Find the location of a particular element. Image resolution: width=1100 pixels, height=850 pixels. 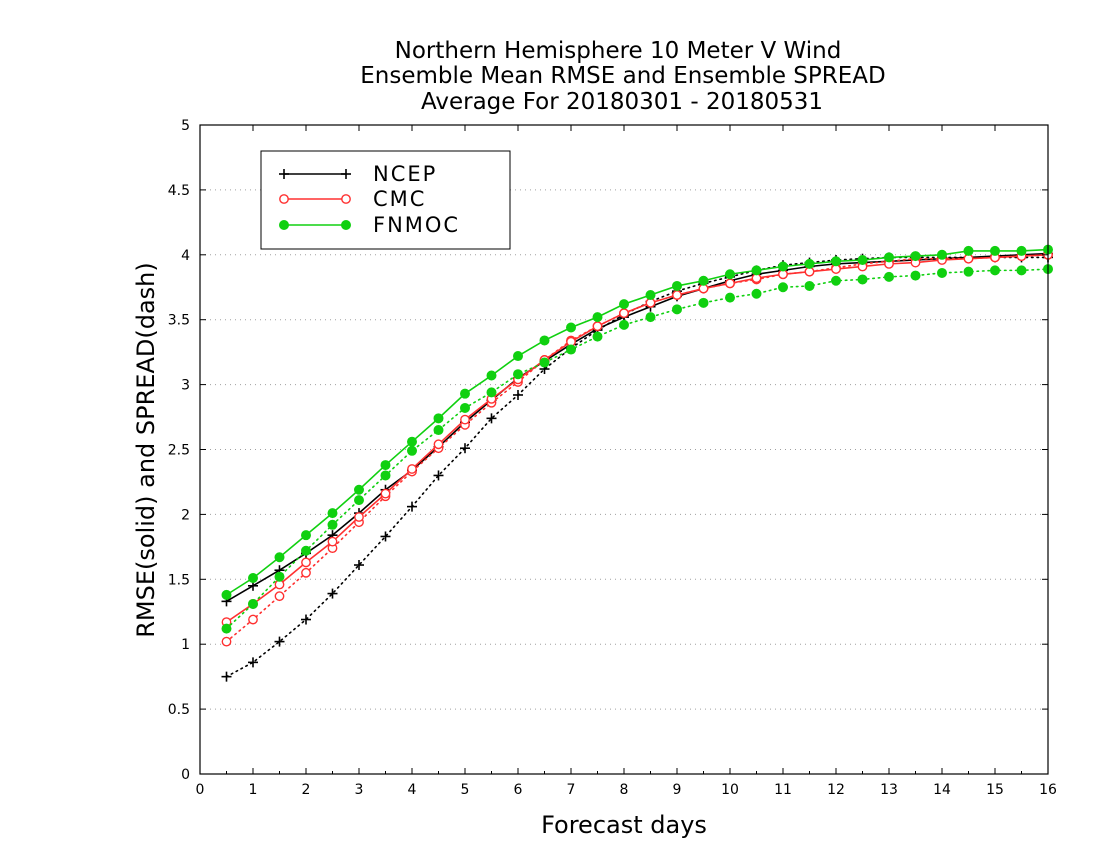

title-line-2: Ensemble Mean RMSE and Ensemble SPREAD is located at coordinates (622, 76).